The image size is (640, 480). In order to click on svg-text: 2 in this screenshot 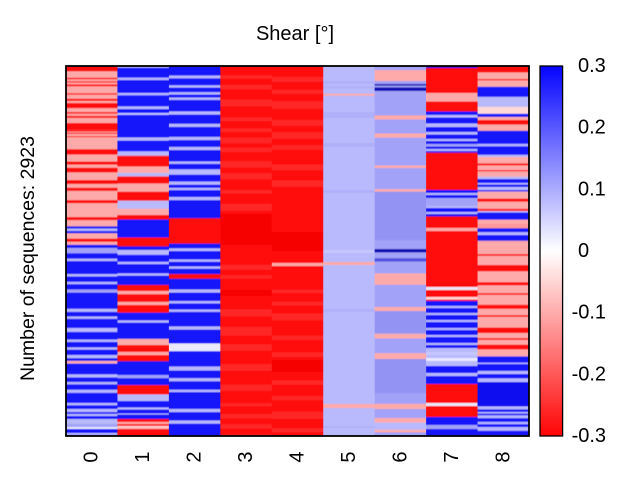, I will do `click(195, 456)`.